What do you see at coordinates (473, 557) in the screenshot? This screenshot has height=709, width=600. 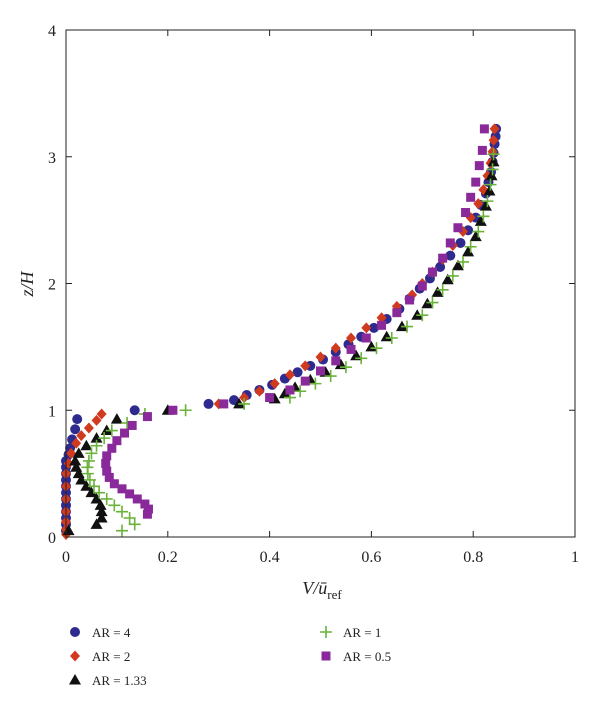 I see `x-tick-label: 0.8` at bounding box center [473, 557].